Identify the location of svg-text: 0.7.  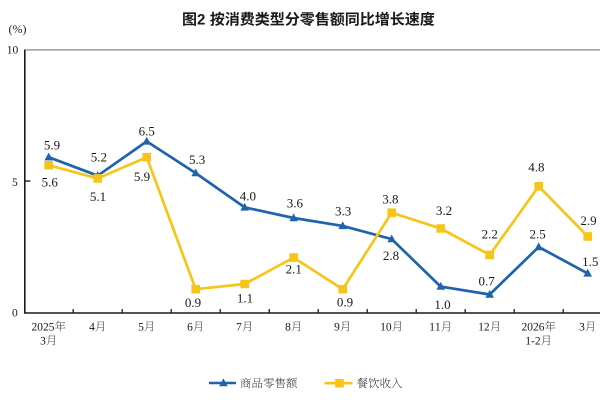
(486, 280).